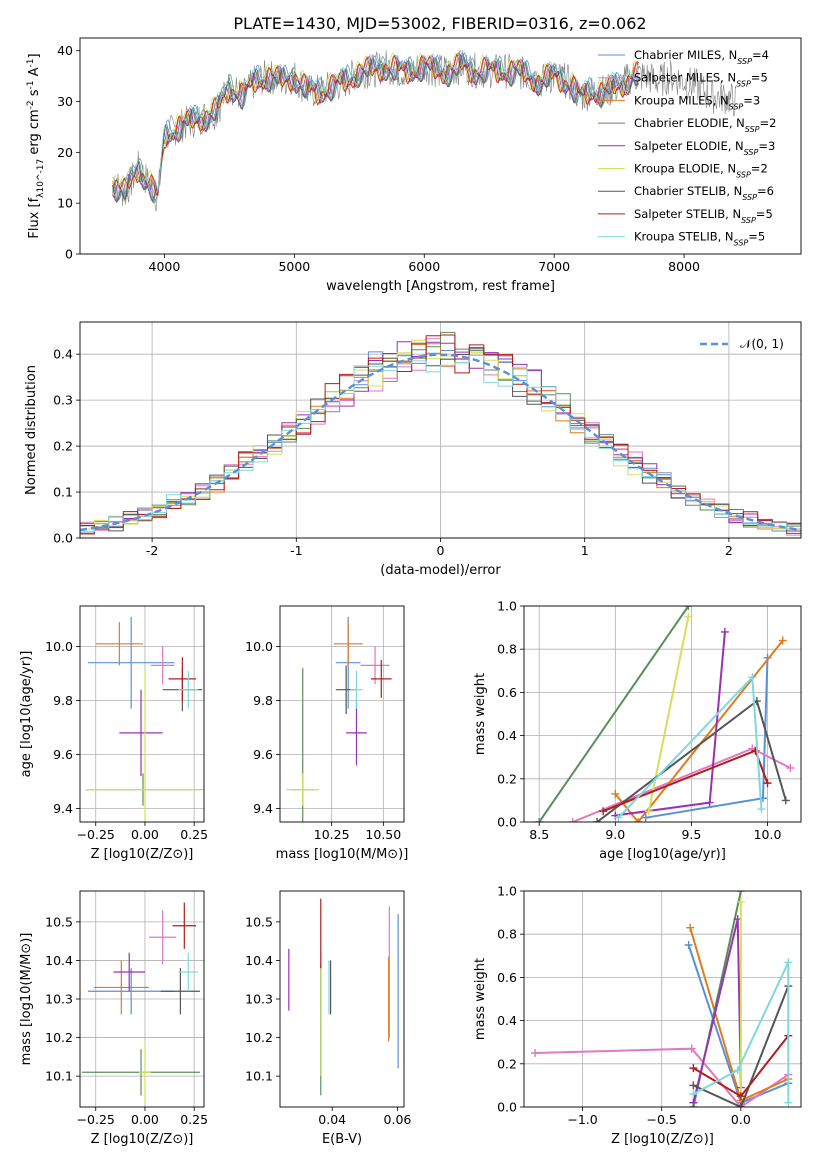 This screenshot has height=1170, width=819. What do you see at coordinates (539, 834) in the screenshot?
I see `x-tick-label: 8.5` at bounding box center [539, 834].